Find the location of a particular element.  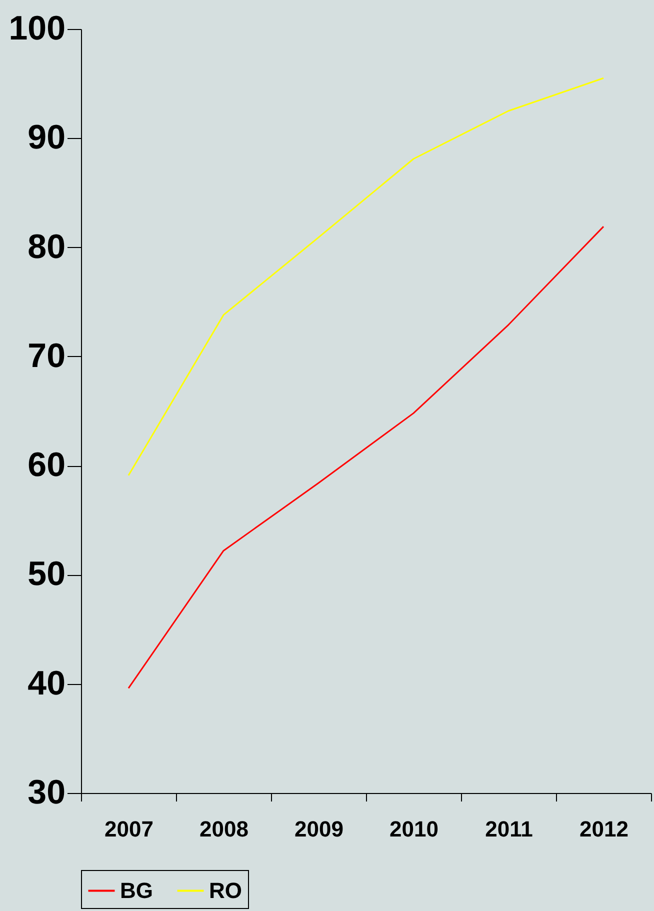

x-tick-label: 2011 is located at coordinates (509, 829).